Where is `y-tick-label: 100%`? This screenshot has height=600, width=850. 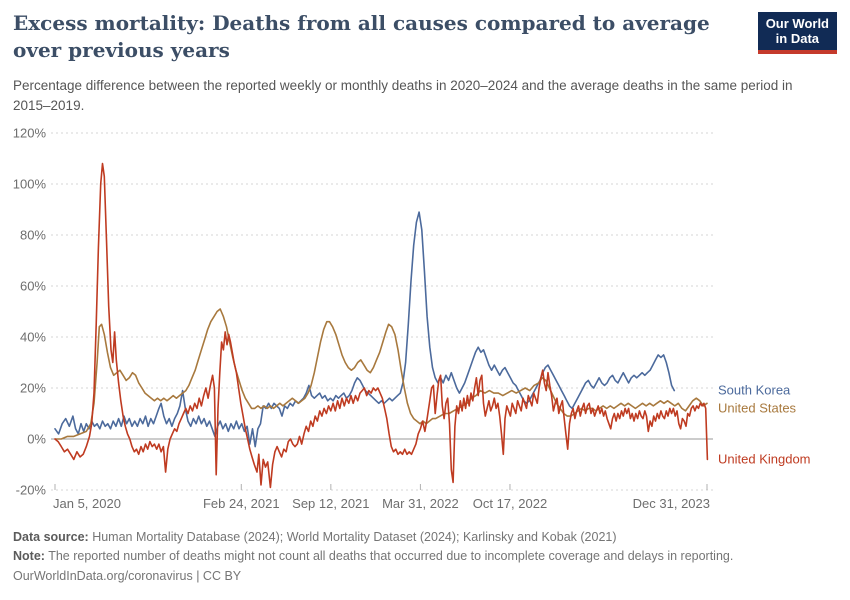
y-tick-label: 100% is located at coordinates (30, 184).